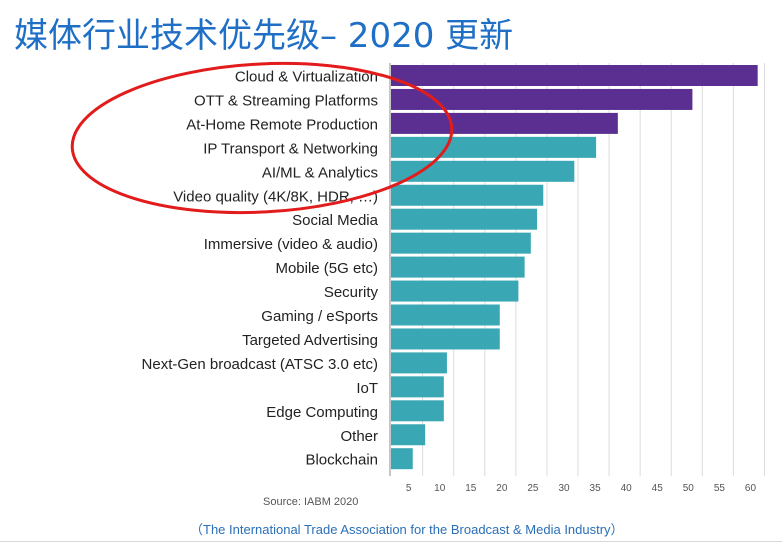 This screenshot has width=782, height=545. I want to click on category-label: Cloud & Virtualization, so click(306, 77).